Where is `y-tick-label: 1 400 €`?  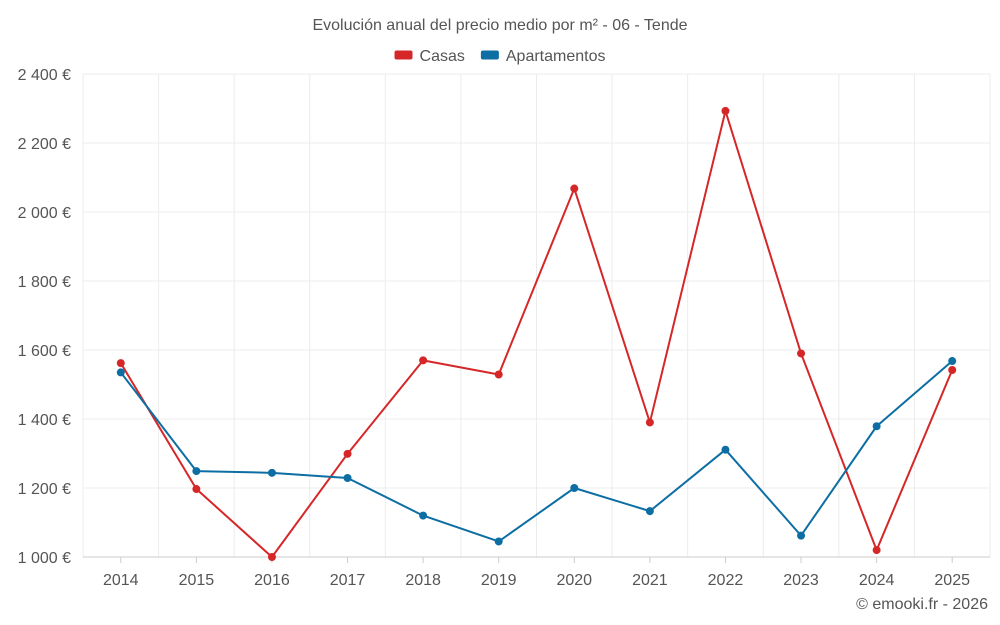
y-tick-label: 1 400 € is located at coordinates (44, 420).